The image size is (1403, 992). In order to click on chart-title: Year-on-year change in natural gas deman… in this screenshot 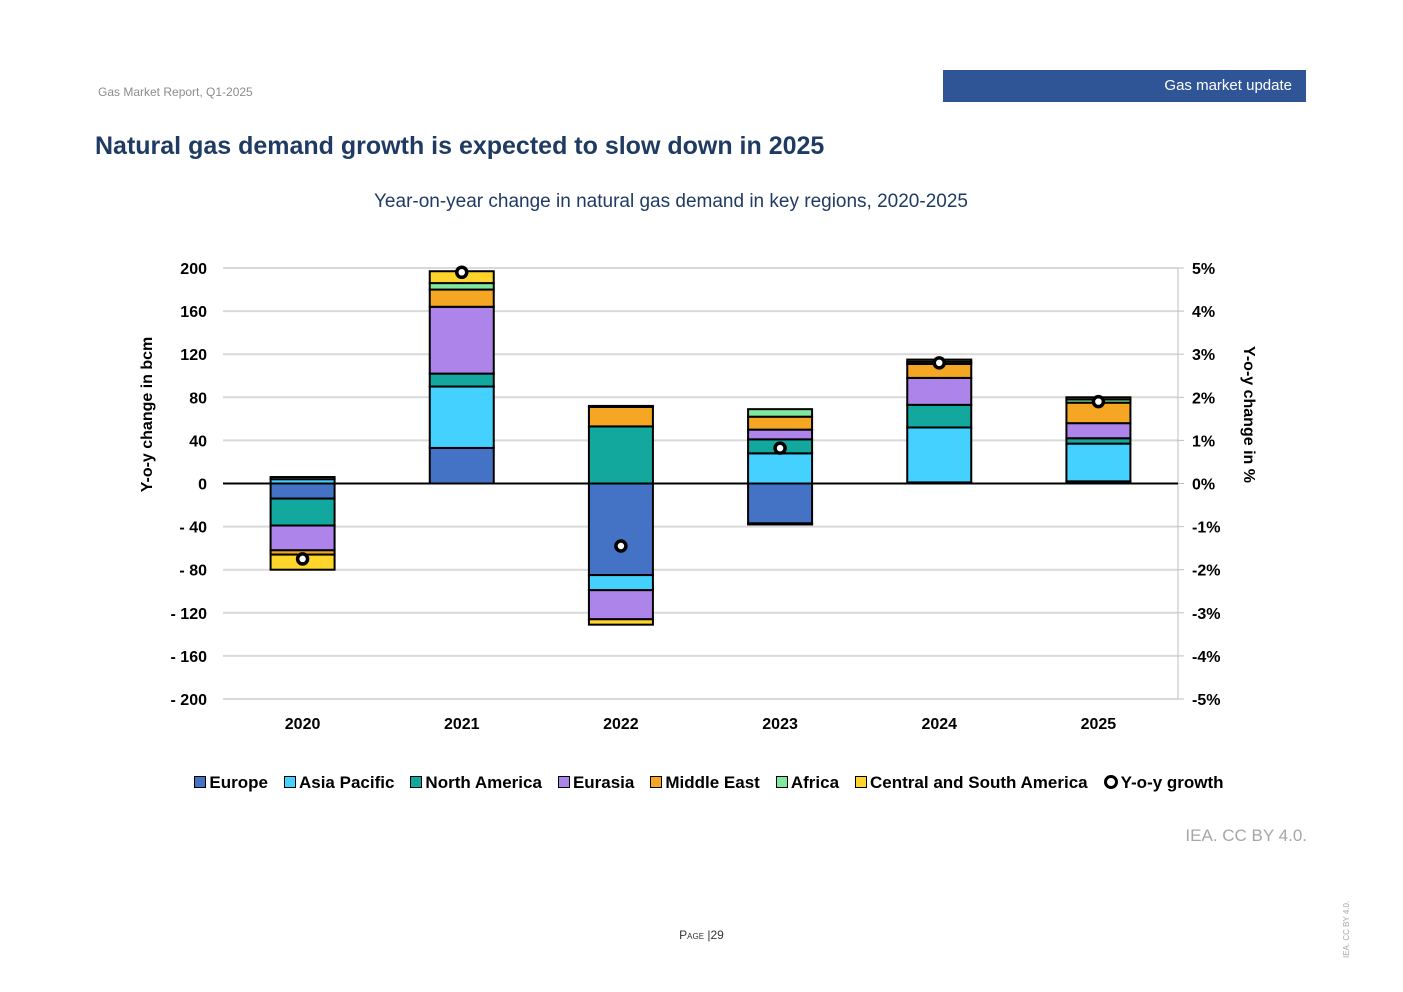, I will do `click(671, 201)`.